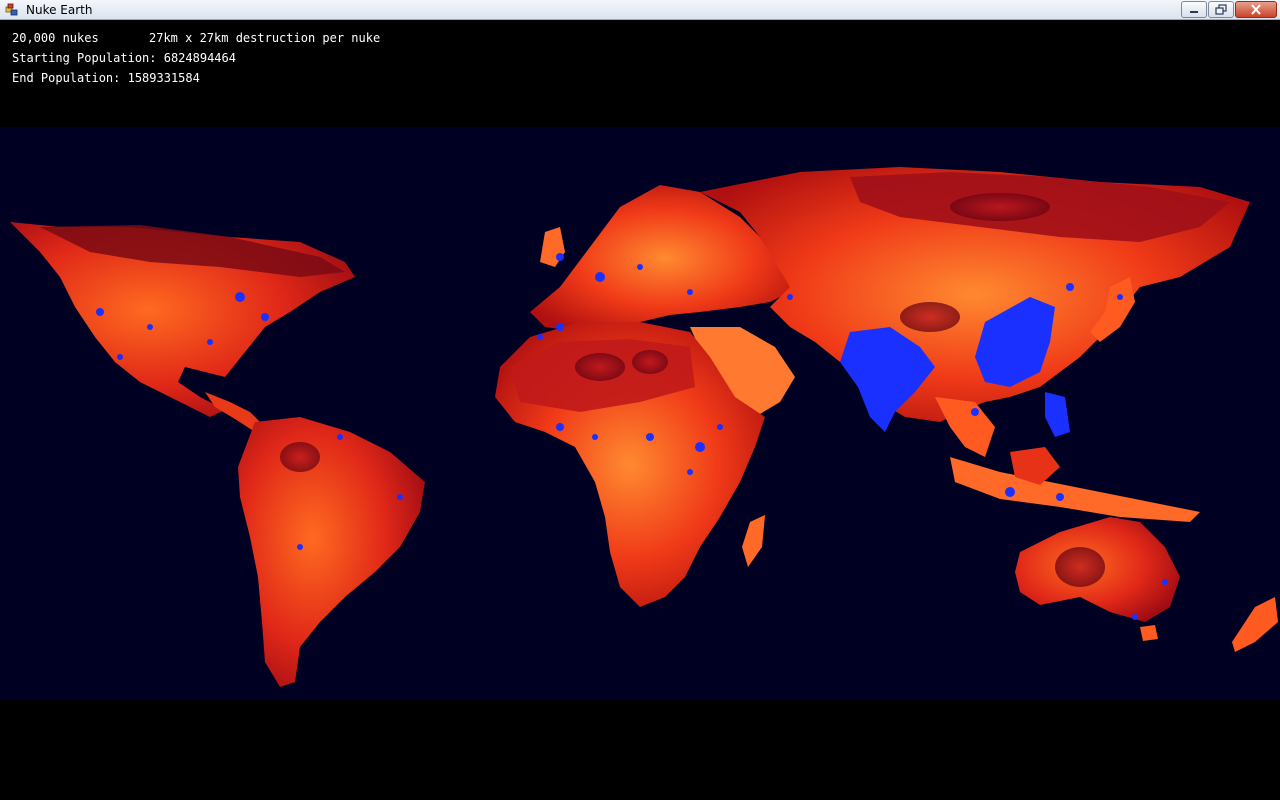 This screenshot has height=800, width=1280. I want to click on landmass-greenland, so click(405, 197).